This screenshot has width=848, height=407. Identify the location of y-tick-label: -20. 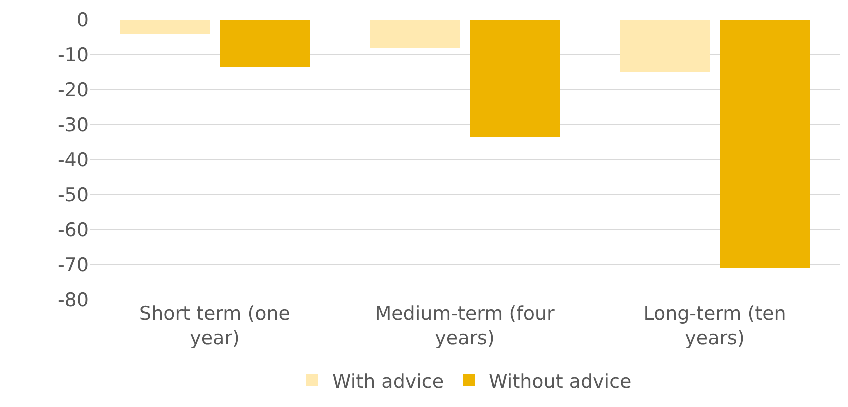
(73, 91).